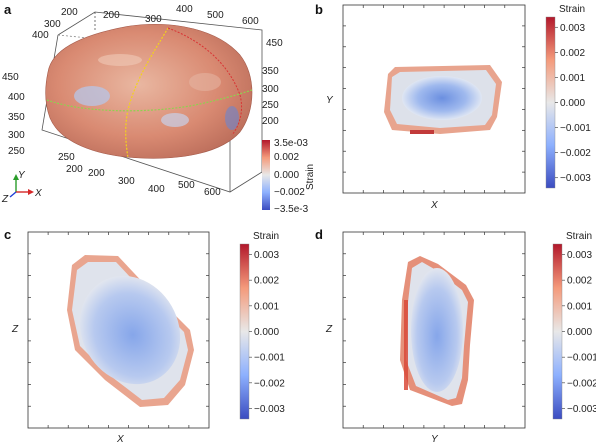  I want to click on panel-b-slice, so click(443, 99).